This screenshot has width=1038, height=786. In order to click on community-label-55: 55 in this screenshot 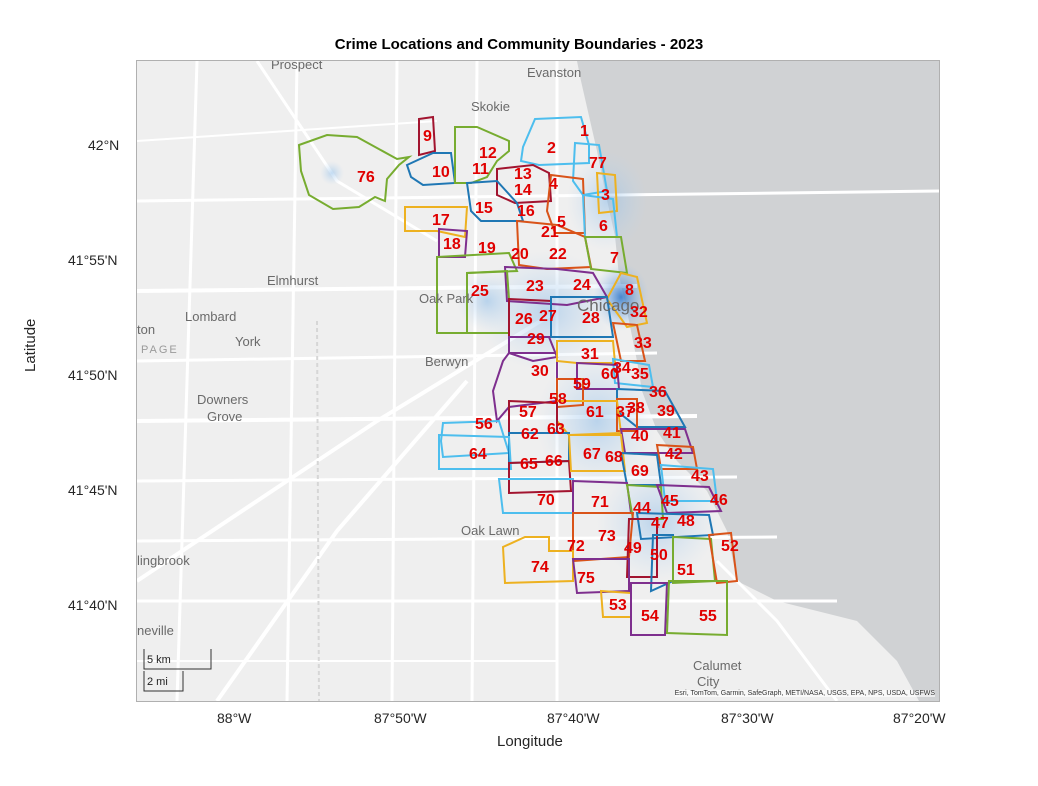, I will do `click(708, 616)`.